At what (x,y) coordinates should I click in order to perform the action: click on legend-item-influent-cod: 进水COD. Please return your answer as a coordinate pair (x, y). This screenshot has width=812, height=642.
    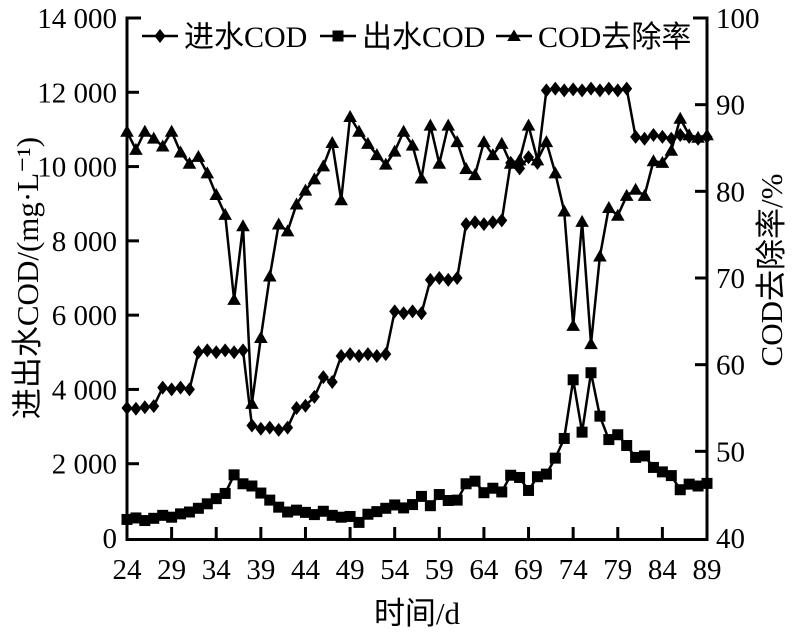
    Looking at the image, I should click on (224, 37).